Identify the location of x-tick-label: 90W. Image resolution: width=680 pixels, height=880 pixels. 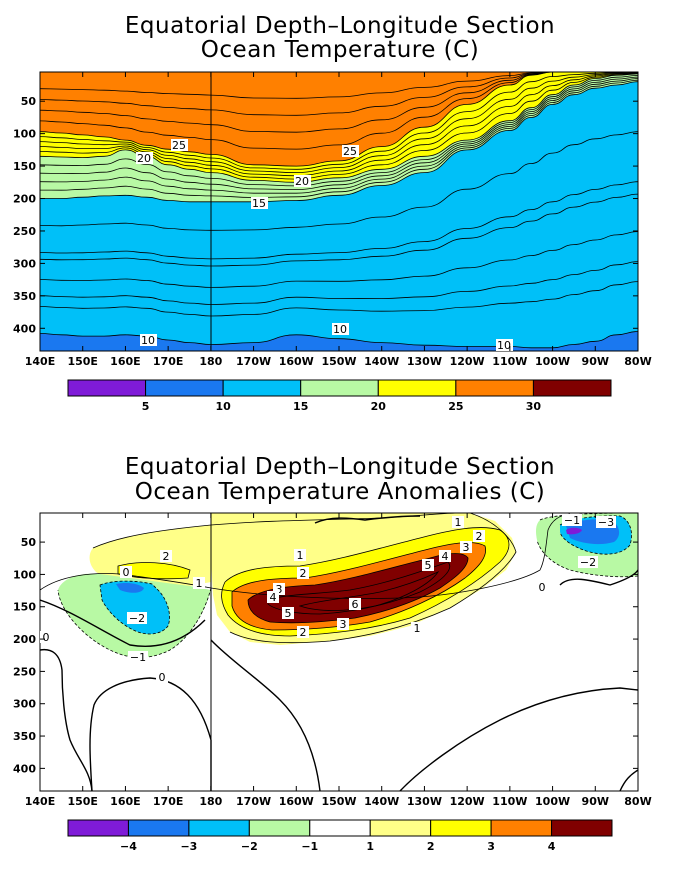
(595, 801).